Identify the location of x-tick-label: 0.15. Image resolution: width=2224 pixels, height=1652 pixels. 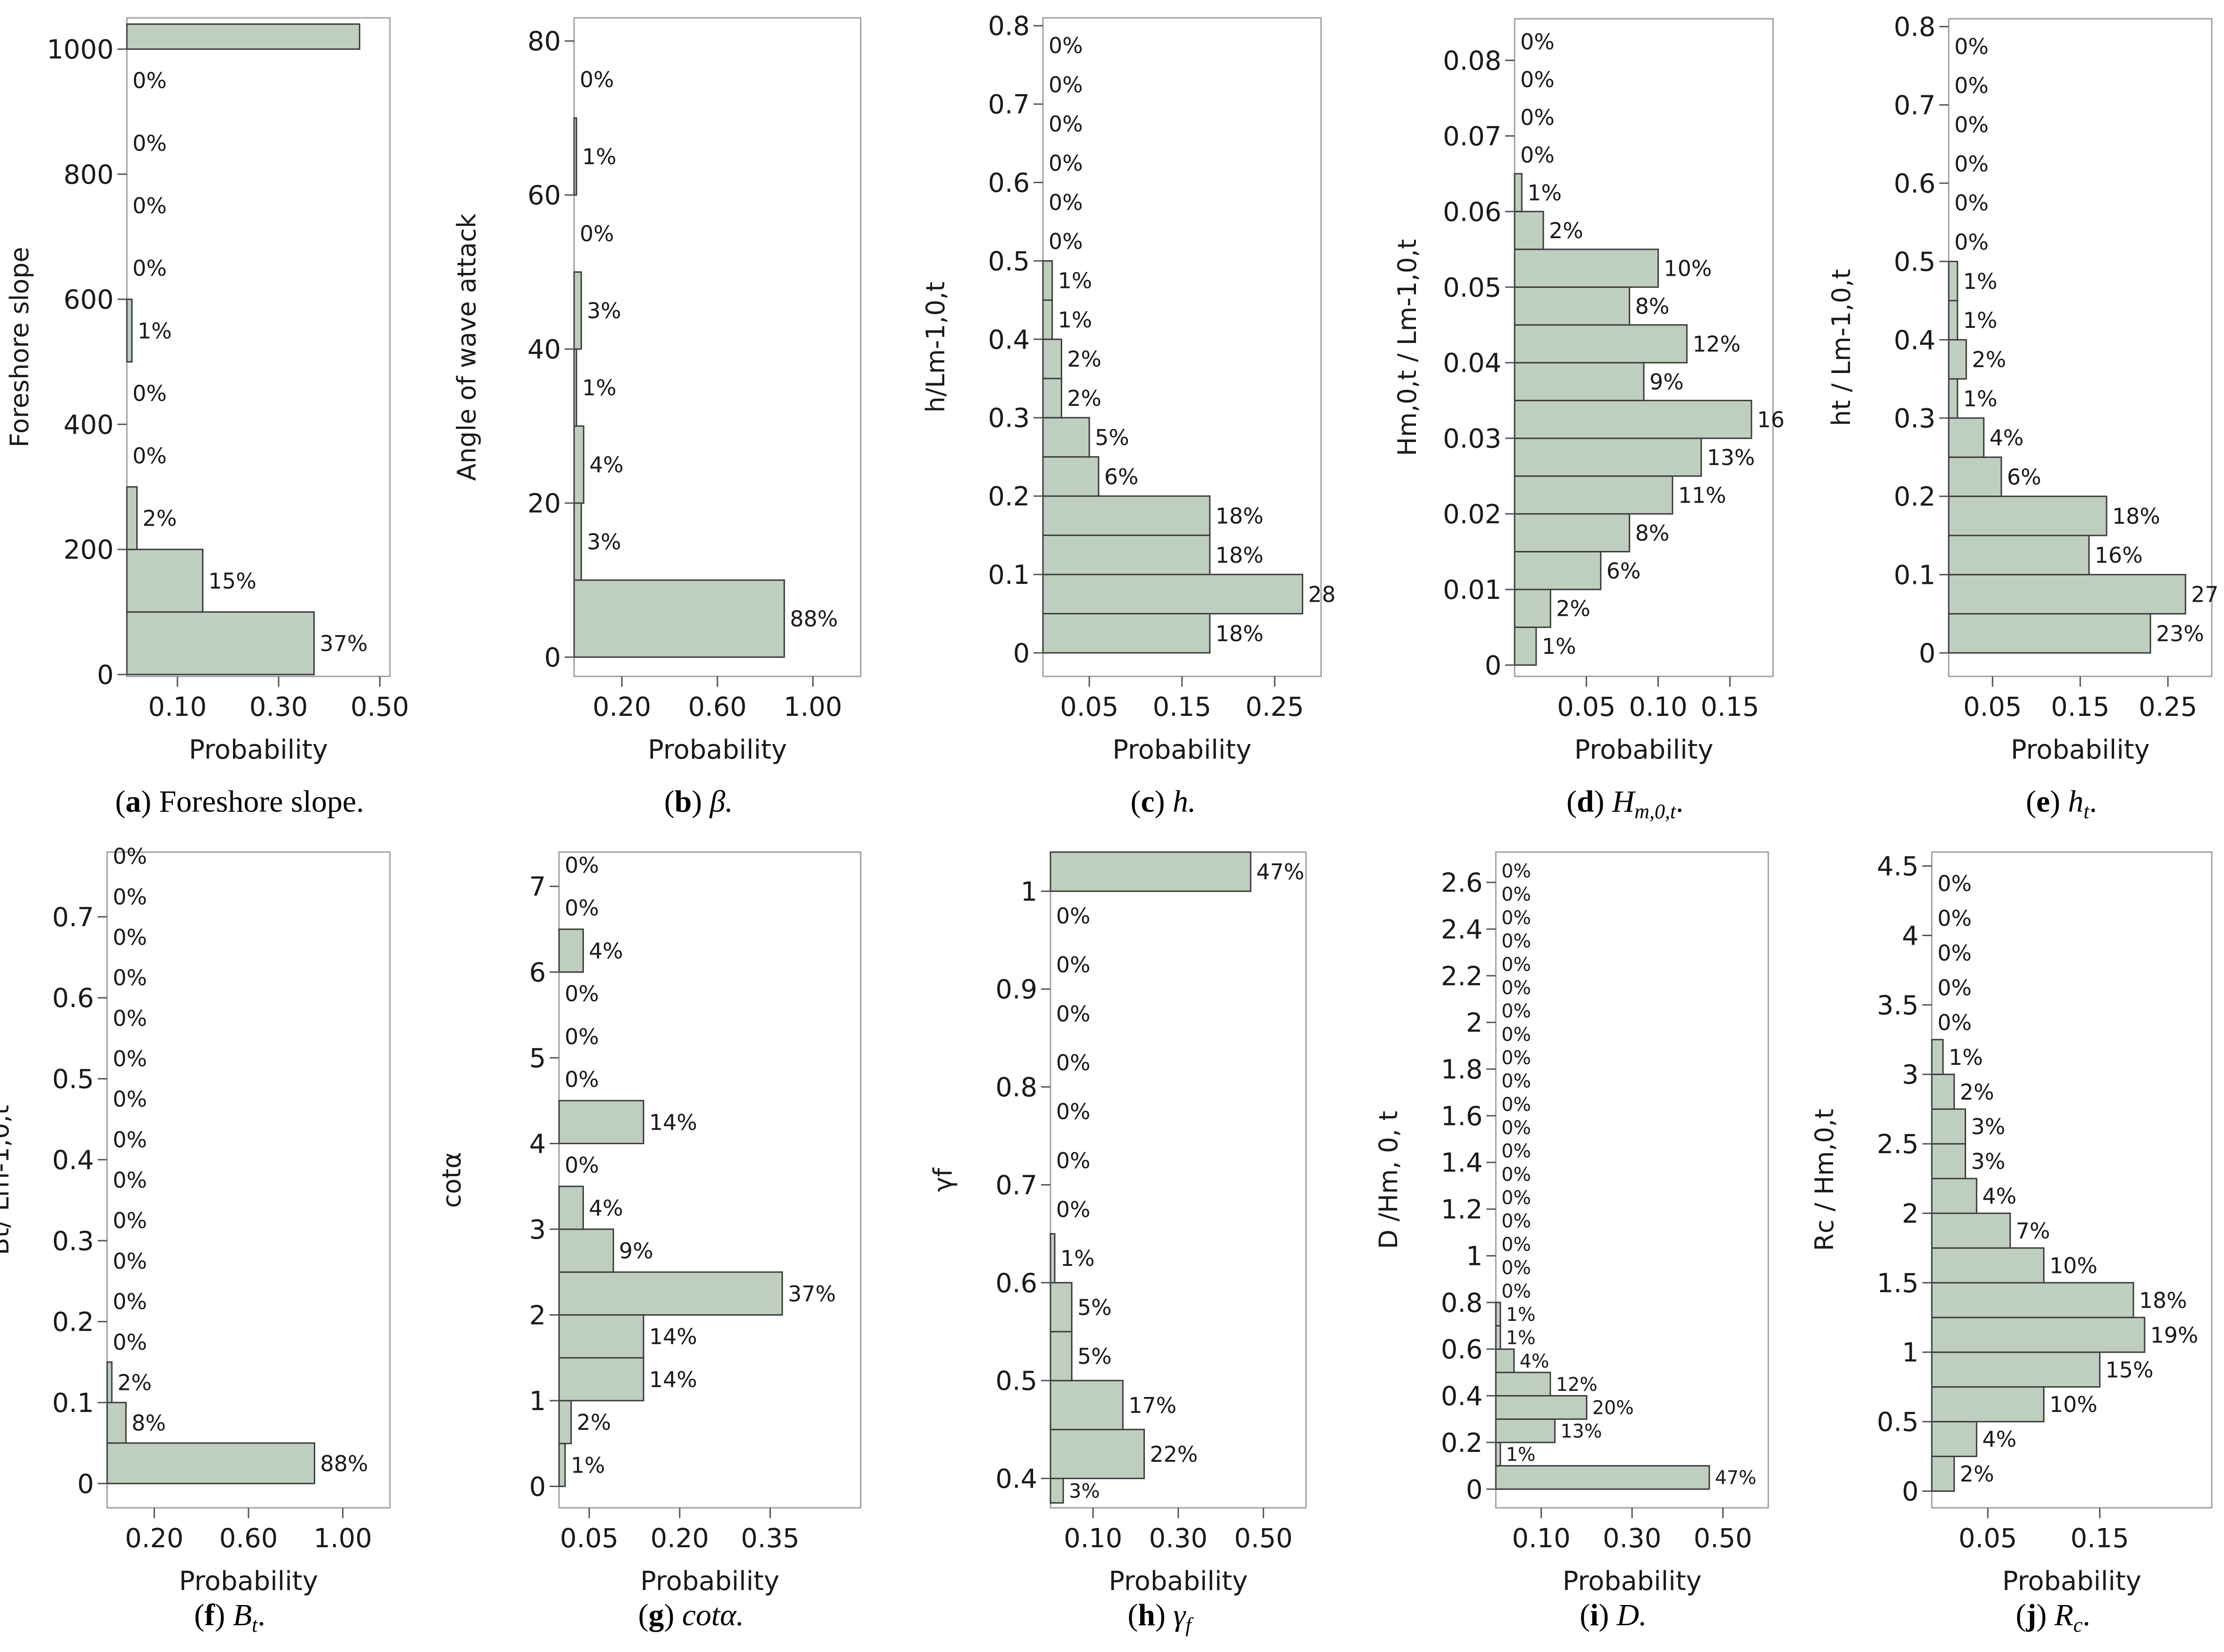
(2099, 1538).